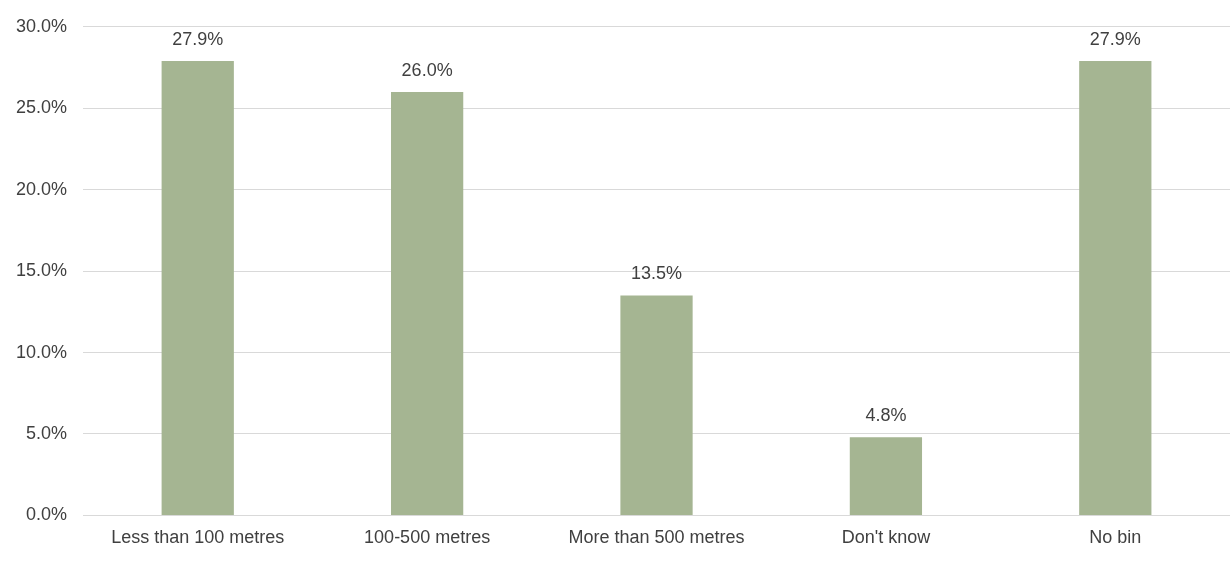 This screenshot has height=561, width=1230. What do you see at coordinates (1115, 537) in the screenshot?
I see `x-tick-label: No bin` at bounding box center [1115, 537].